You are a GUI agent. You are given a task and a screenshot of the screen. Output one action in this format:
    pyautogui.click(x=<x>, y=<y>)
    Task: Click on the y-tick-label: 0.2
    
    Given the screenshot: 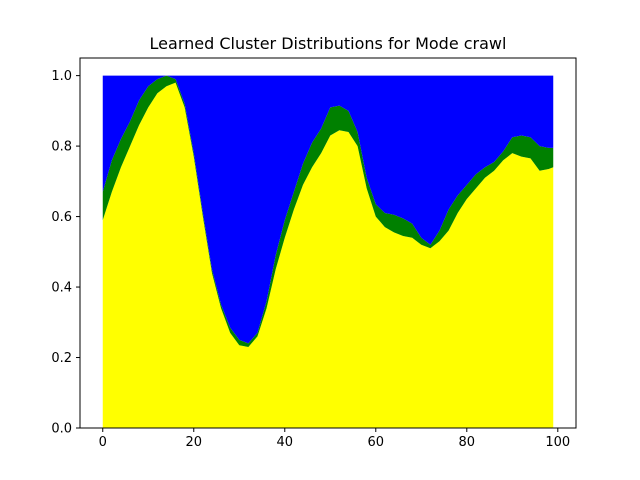 What is the action you would take?
    pyautogui.click(x=61, y=358)
    